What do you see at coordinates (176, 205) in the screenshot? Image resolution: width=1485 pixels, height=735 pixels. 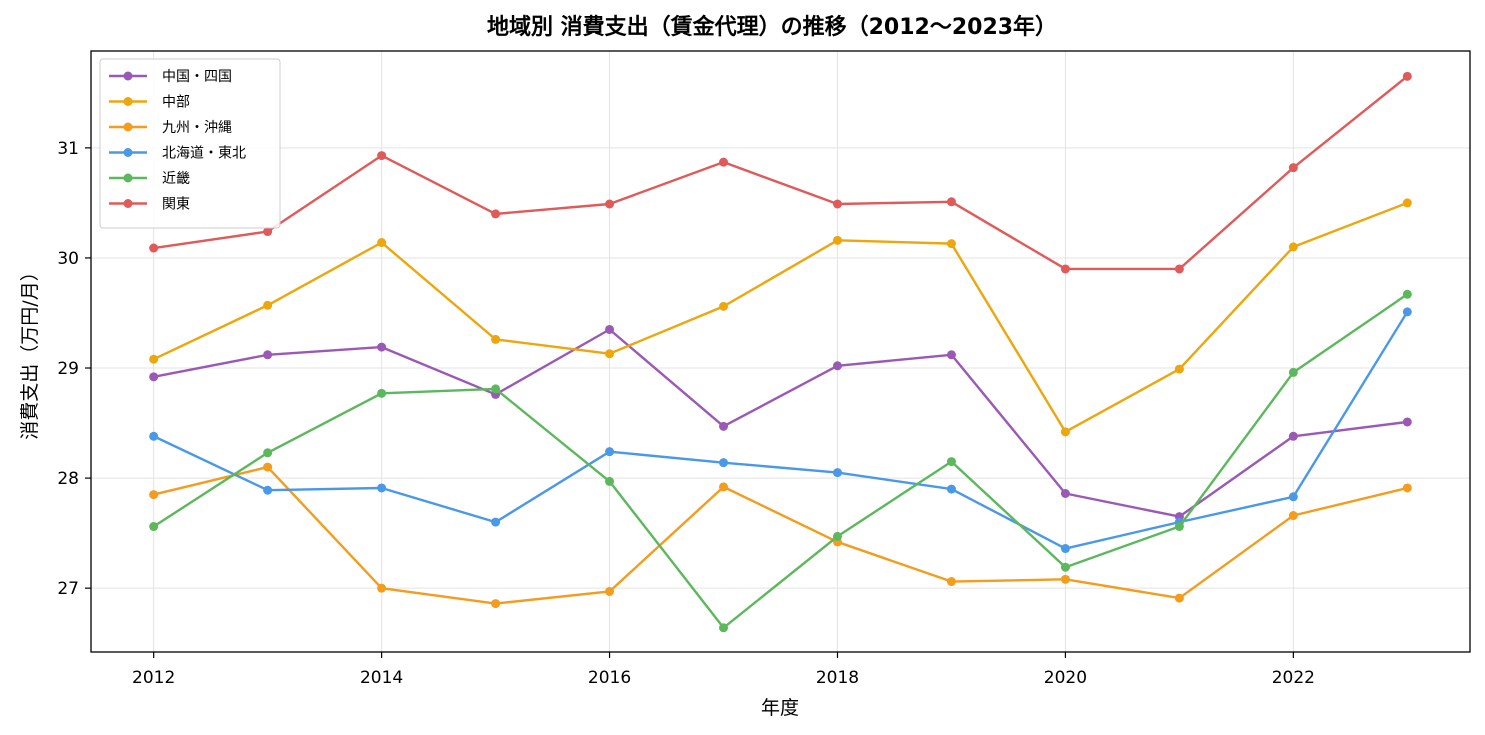 I see `legend-label: 関東` at bounding box center [176, 205].